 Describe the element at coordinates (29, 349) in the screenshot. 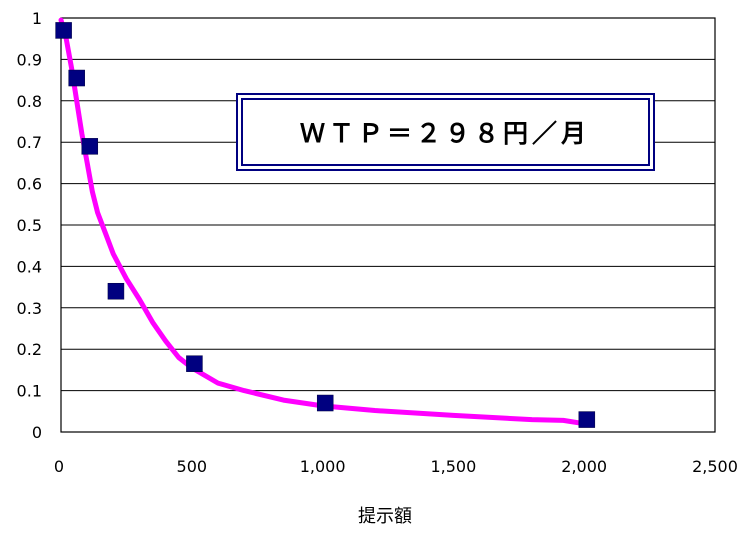

I see `y-tick-label: 0.2` at that location.